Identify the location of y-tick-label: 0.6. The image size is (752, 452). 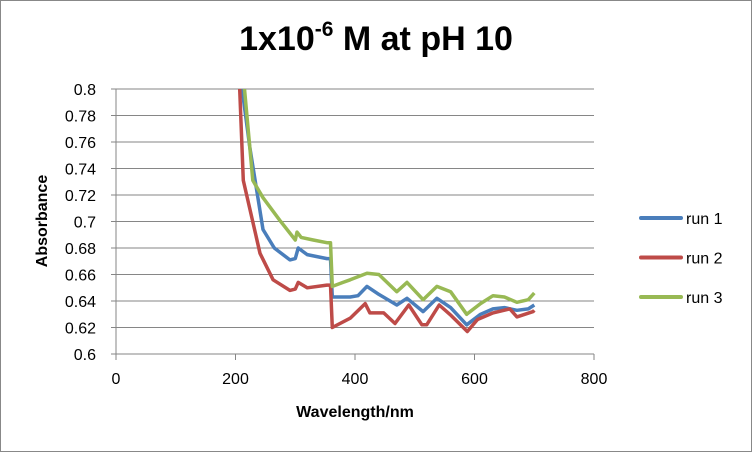
(85, 355).